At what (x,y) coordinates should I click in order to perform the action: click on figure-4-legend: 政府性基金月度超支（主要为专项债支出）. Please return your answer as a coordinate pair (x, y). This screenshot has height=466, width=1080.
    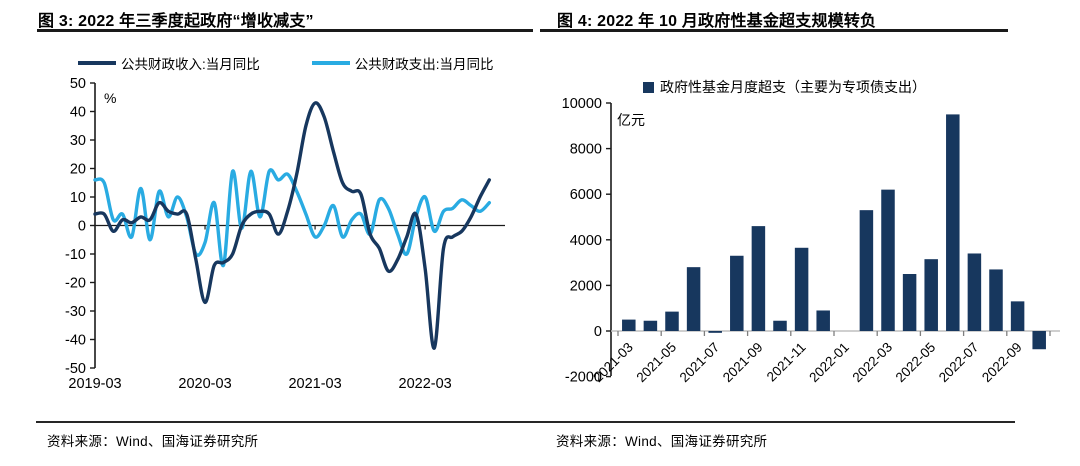
    Looking at the image, I should click on (784, 87).